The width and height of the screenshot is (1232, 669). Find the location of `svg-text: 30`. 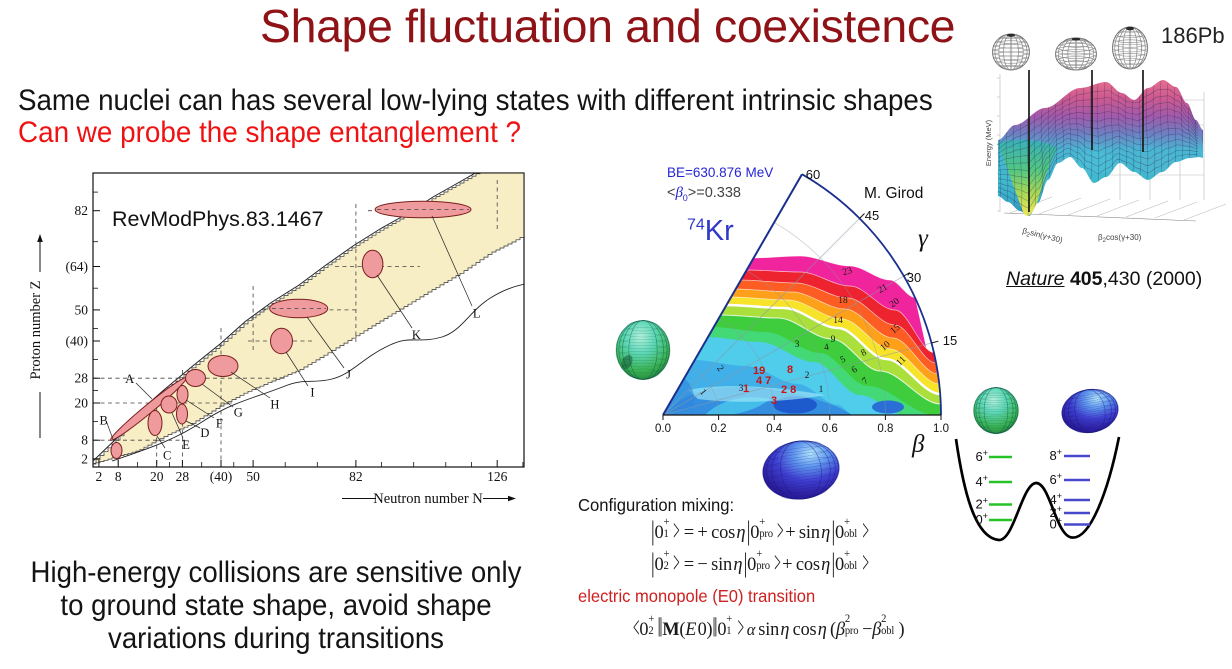

svg-text: 30 is located at coordinates (914, 277).